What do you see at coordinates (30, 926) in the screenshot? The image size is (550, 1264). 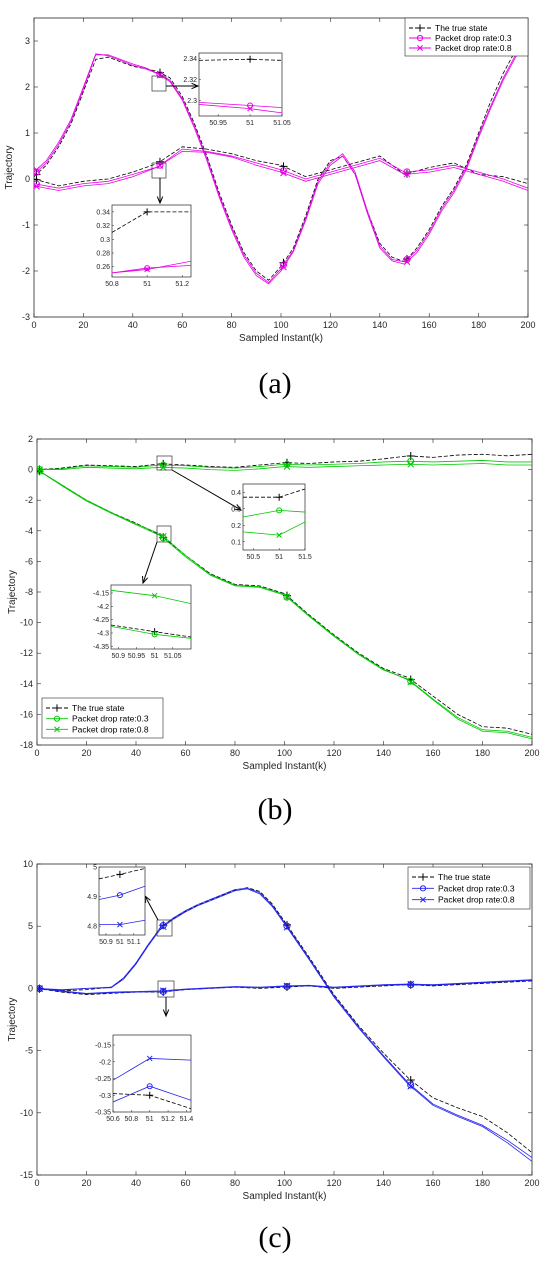 I see `y-tick-label: 5` at bounding box center [30, 926].